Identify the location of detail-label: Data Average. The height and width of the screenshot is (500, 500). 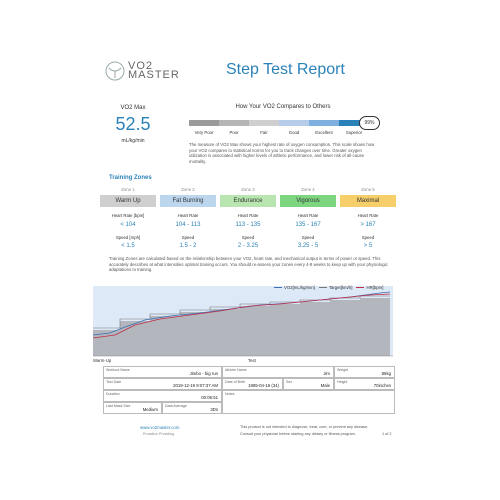
(176, 406).